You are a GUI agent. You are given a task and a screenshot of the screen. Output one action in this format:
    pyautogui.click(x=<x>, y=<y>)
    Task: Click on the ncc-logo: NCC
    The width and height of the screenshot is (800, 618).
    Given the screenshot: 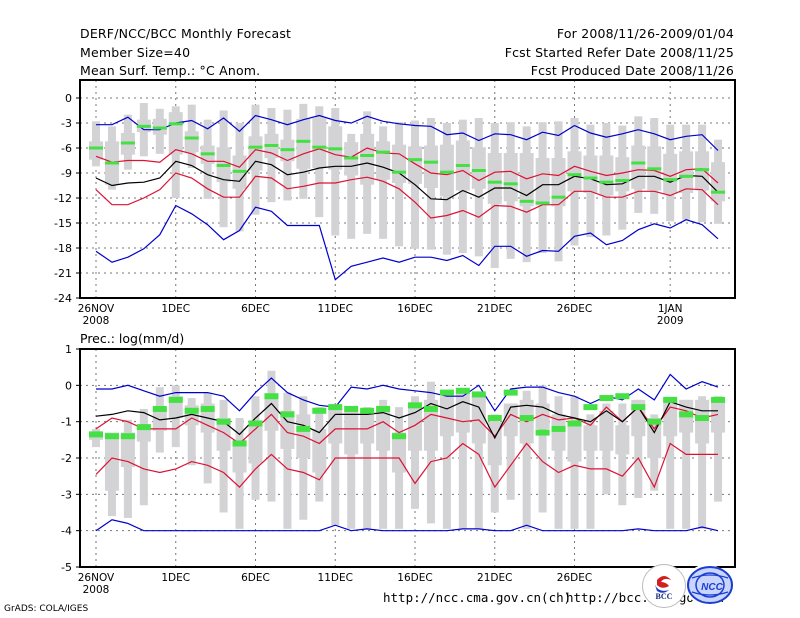 What is the action you would take?
    pyautogui.click(x=709, y=585)
    